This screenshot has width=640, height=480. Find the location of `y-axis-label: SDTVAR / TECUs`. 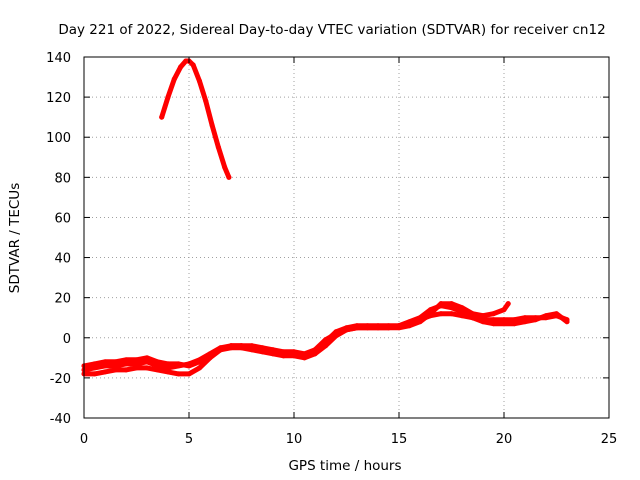

y-axis-label: SDTVAR / TECUs is located at coordinates (15, 238).